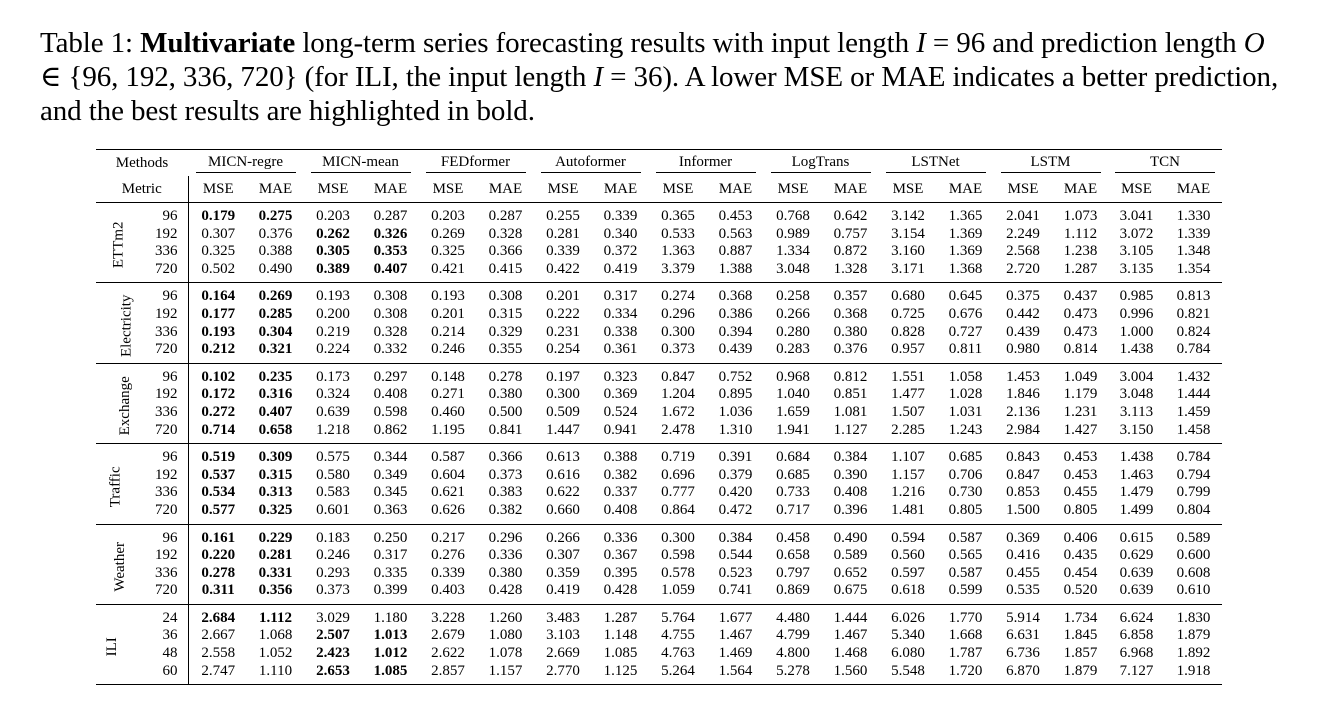  I want to click on value-cell: 0.714, so click(218, 429).